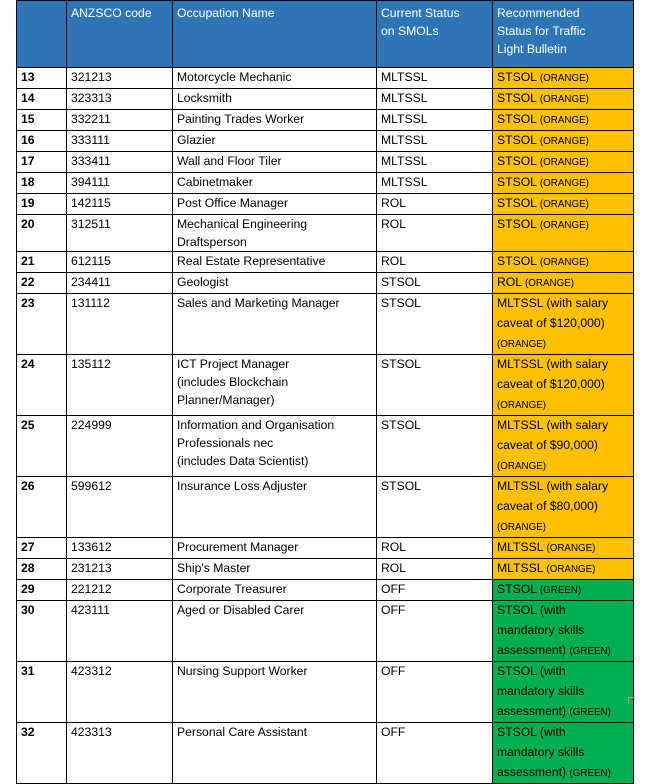 Image resolution: width=656 pixels, height=784 pixels. Describe the element at coordinates (563, 507) in the screenshot. I see `recommended-status-line: caveat of $80,000)` at that location.